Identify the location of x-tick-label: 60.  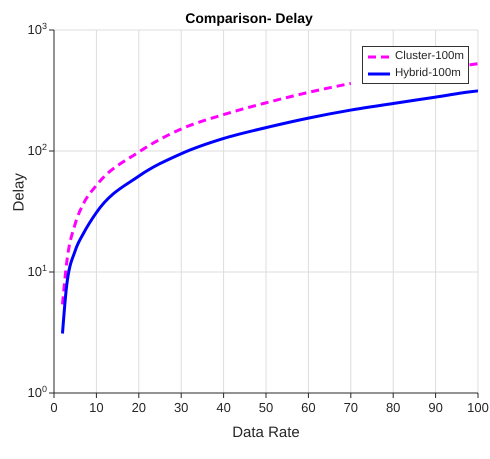
(308, 407).